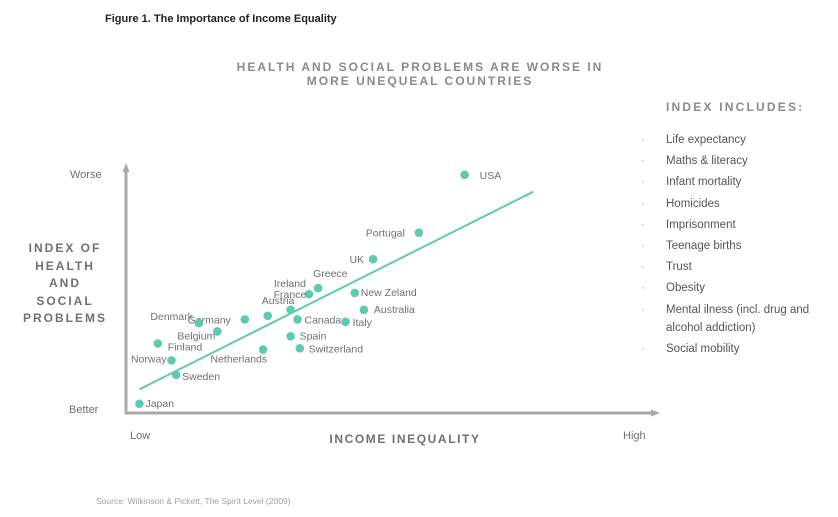 Image resolution: width=838 pixels, height=517 pixels. I want to click on point-label-spain: Spain, so click(313, 336).